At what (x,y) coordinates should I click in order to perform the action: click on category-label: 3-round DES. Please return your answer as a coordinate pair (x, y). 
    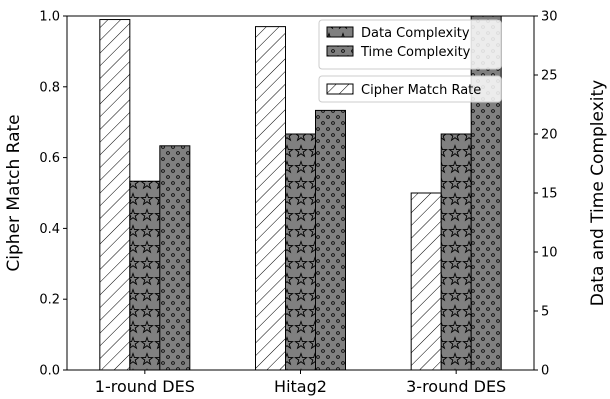
    Looking at the image, I should click on (456, 386).